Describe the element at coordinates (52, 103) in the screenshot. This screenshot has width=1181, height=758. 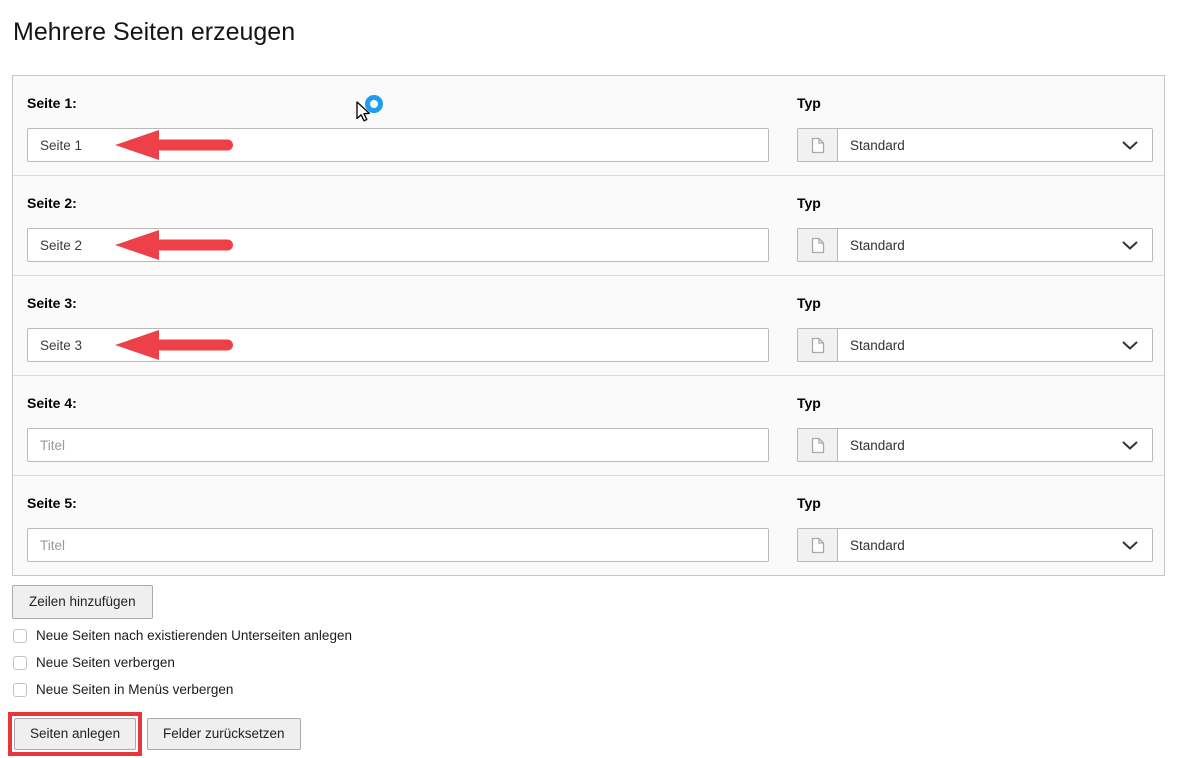
I see `page-title-label: Seite 1:` at that location.